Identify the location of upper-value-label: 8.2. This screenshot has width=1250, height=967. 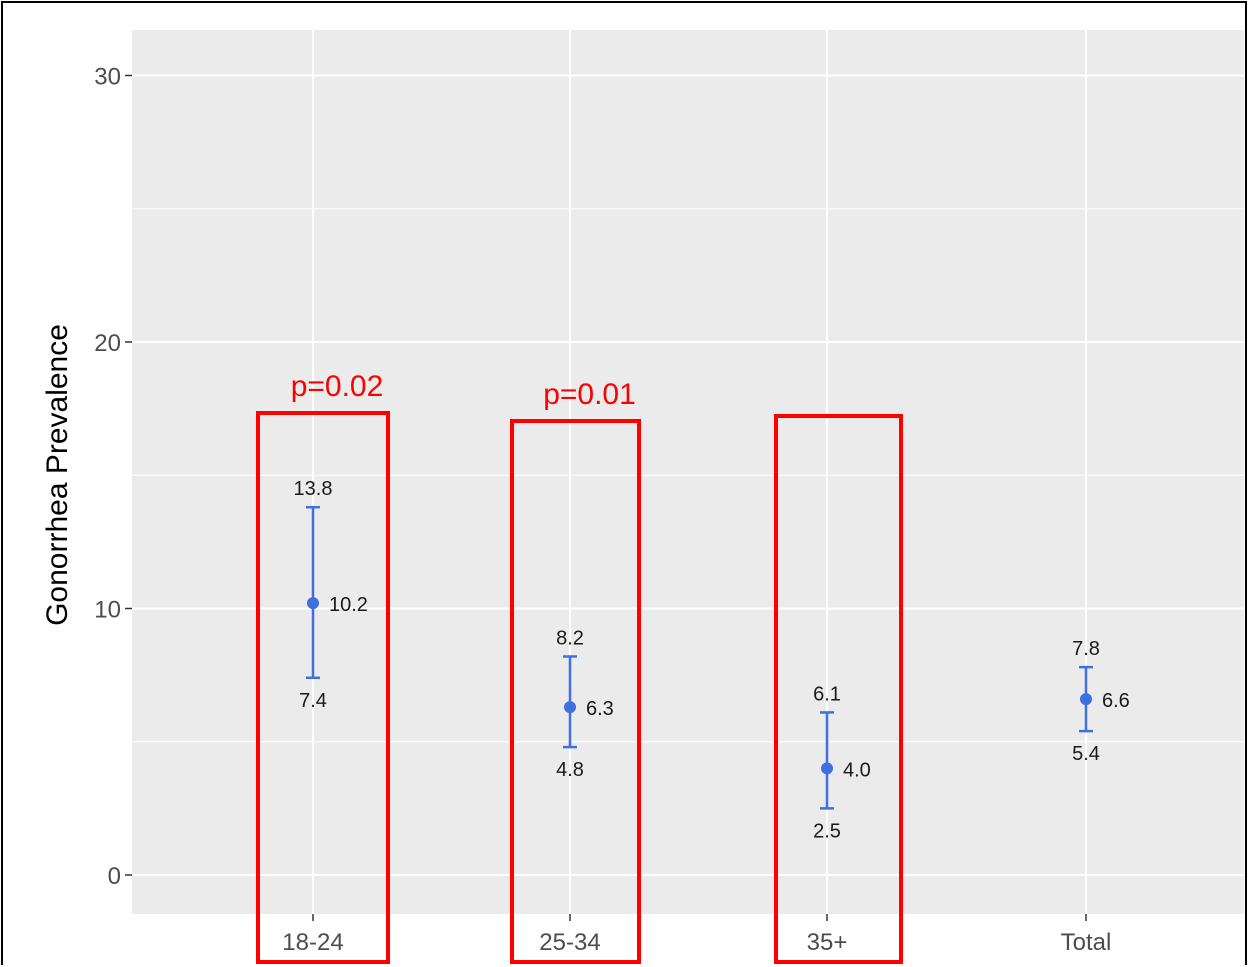
(570, 638).